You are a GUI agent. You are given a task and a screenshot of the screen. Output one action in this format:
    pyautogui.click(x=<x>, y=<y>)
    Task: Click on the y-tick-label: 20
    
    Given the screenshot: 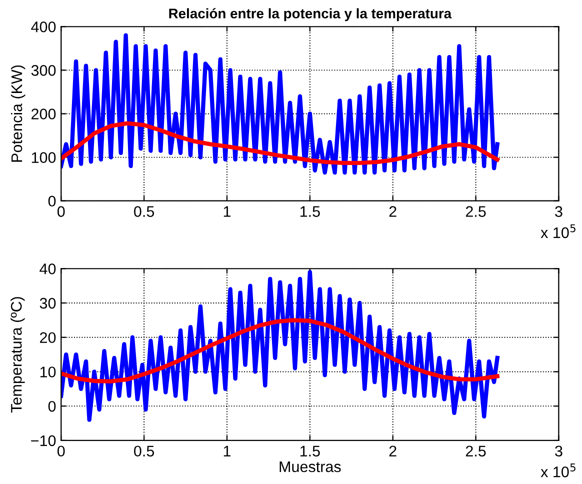 What is the action you would take?
    pyautogui.click(x=48, y=338)
    